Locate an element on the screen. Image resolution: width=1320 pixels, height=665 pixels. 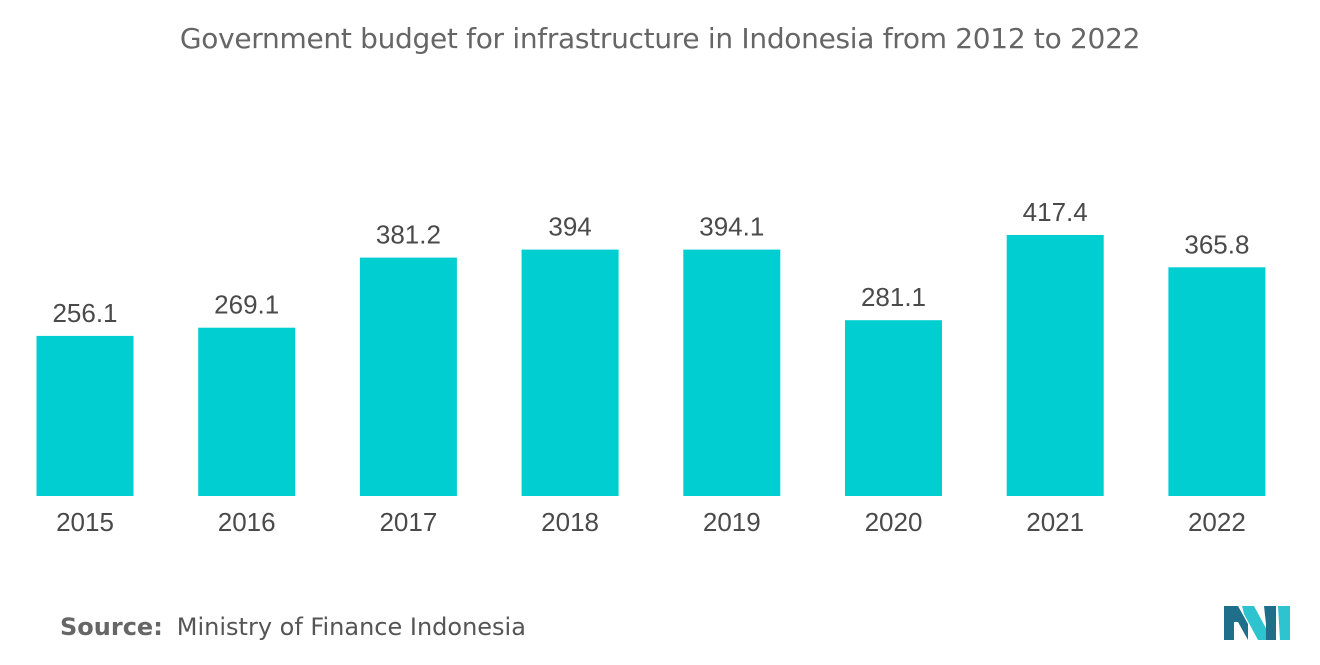
value-label-2020: 281.1 is located at coordinates (893, 297).